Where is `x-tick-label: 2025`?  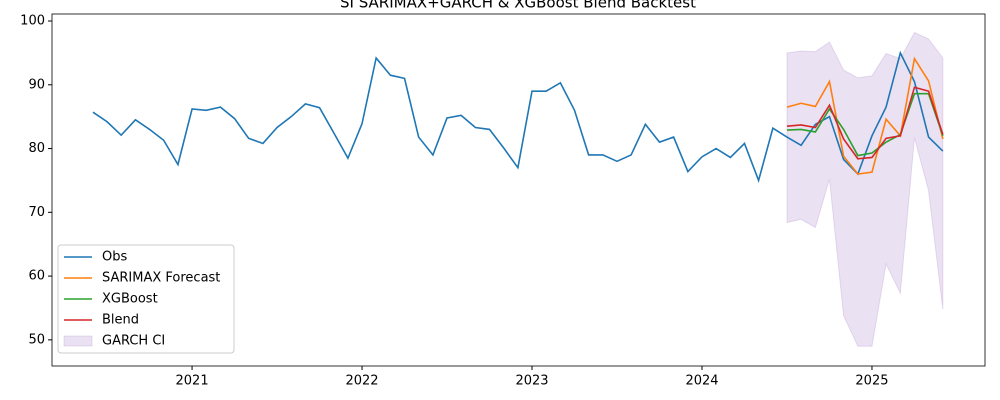
x-tick-label: 2025 is located at coordinates (871, 381).